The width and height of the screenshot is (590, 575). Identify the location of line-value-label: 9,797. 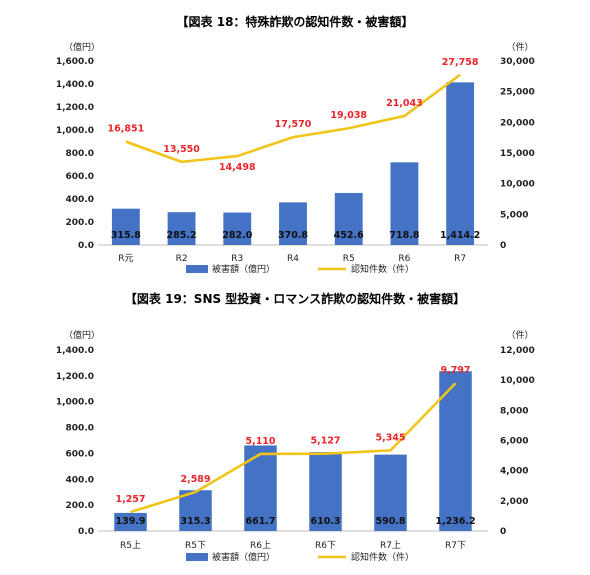
(455, 370).